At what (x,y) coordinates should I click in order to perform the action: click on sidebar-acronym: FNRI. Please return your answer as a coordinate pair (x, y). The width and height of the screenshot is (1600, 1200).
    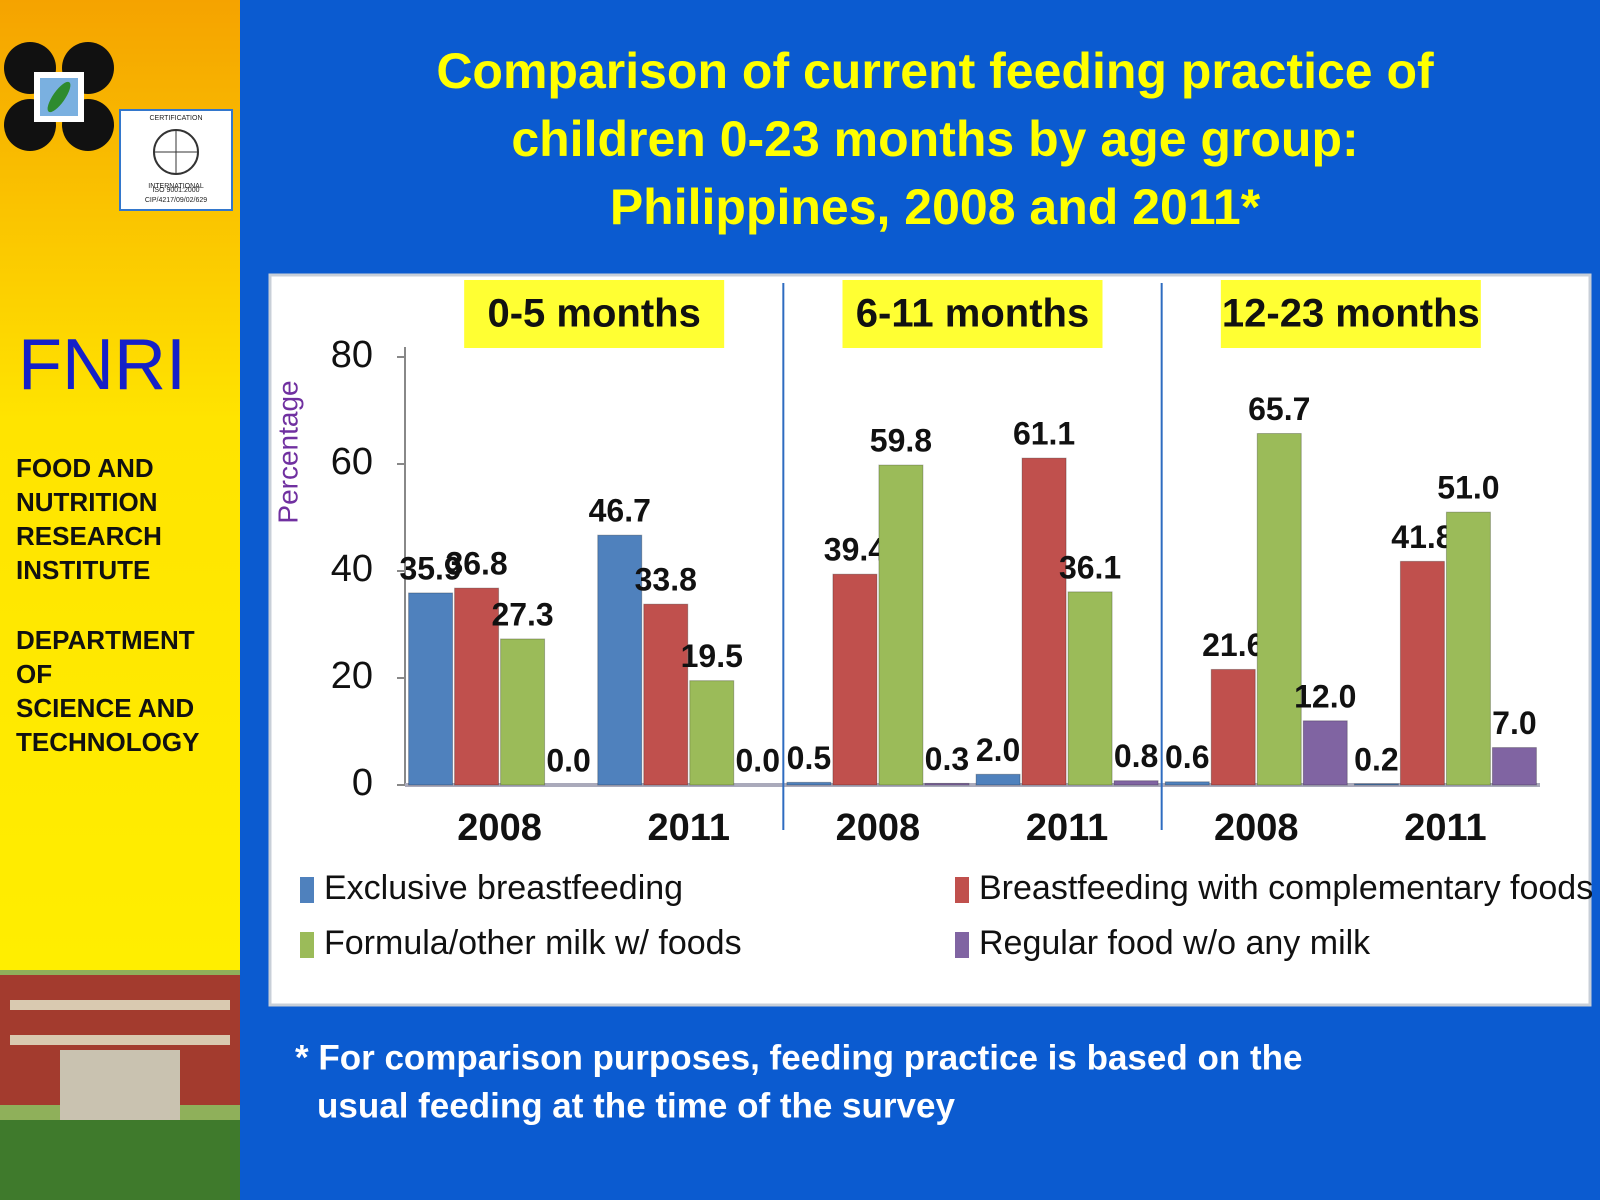
    Looking at the image, I should click on (102, 365).